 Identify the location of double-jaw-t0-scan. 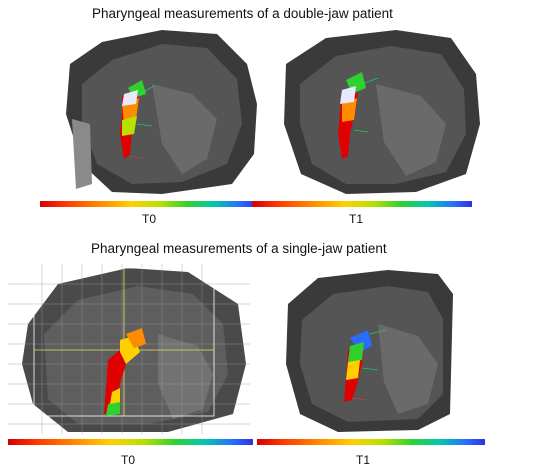
(153, 110).